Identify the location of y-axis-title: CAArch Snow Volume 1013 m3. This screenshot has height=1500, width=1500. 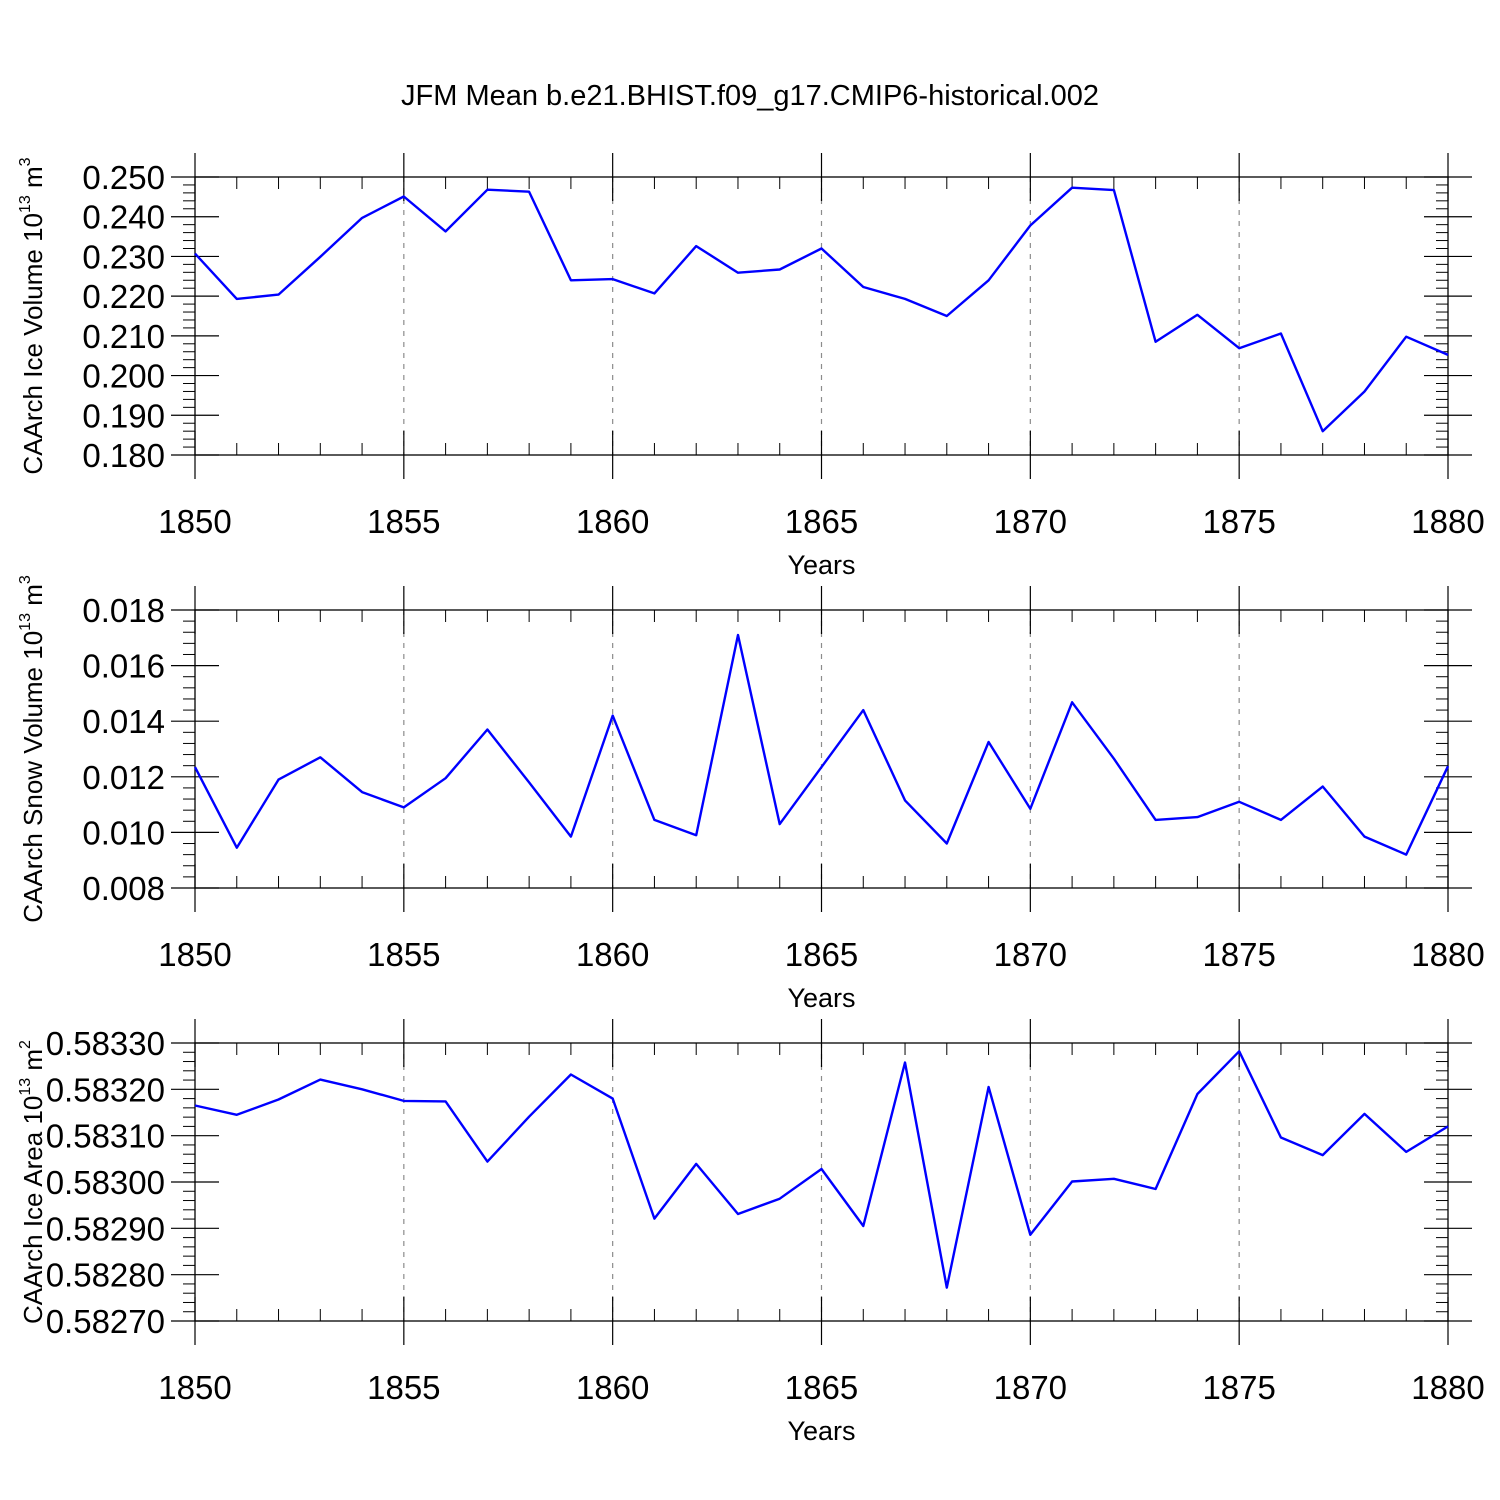
(32, 749).